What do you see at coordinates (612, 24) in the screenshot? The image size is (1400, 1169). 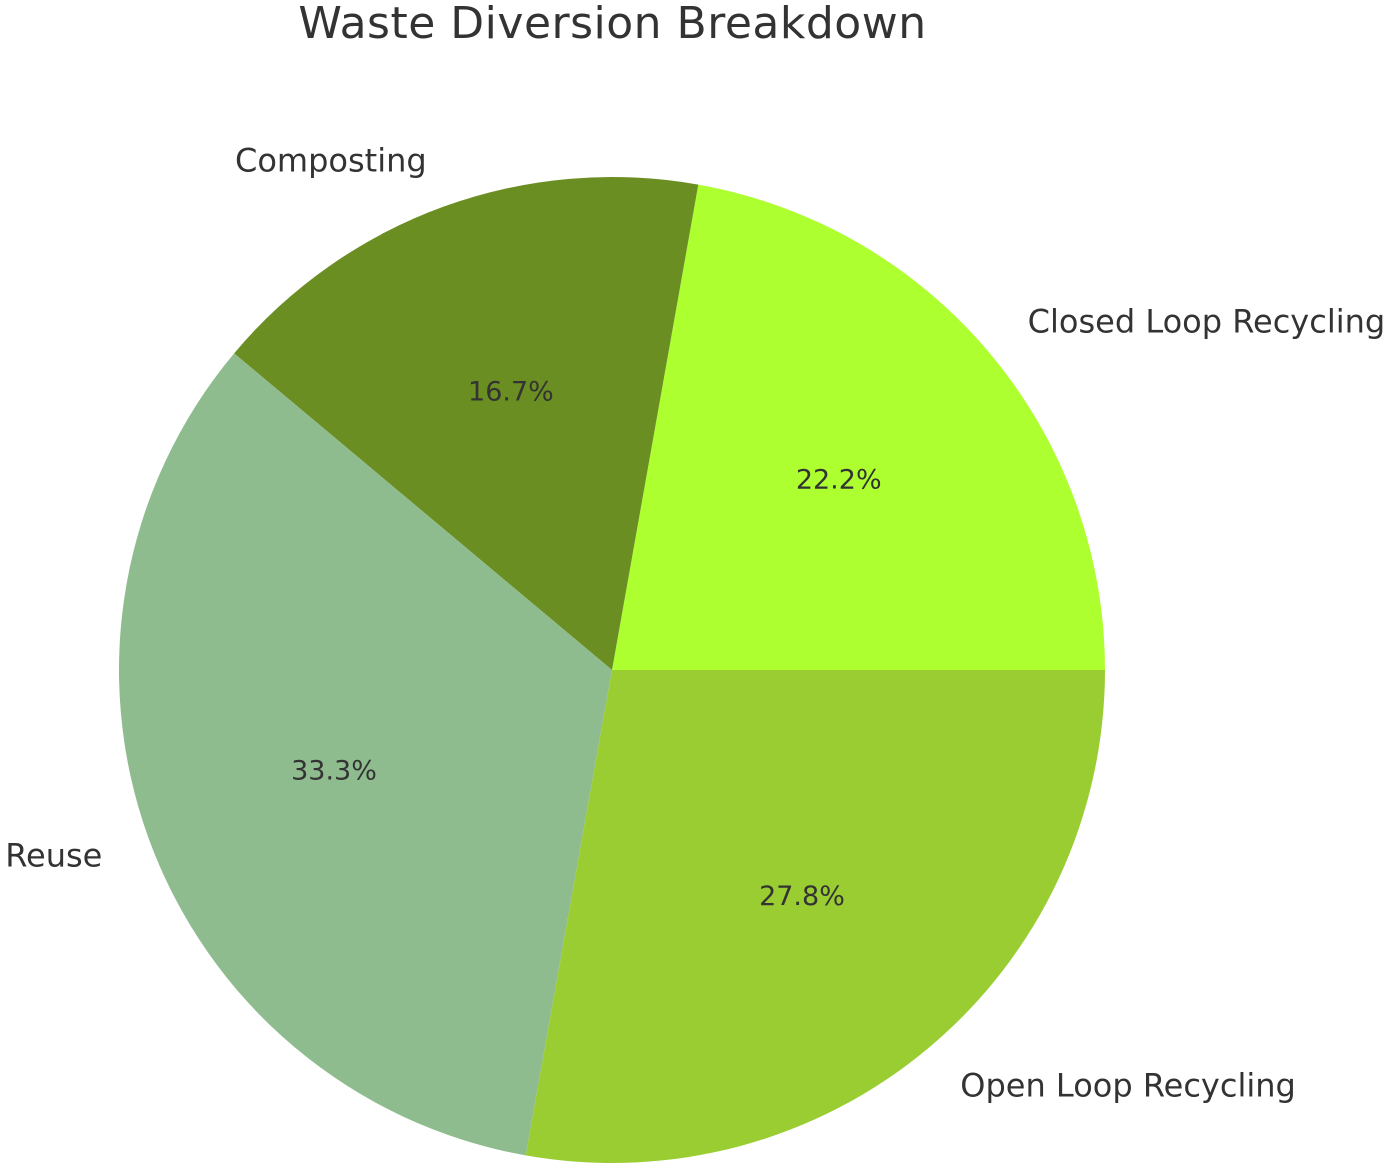 I see `chart-title: Waste Diversion Breakdown` at bounding box center [612, 24].